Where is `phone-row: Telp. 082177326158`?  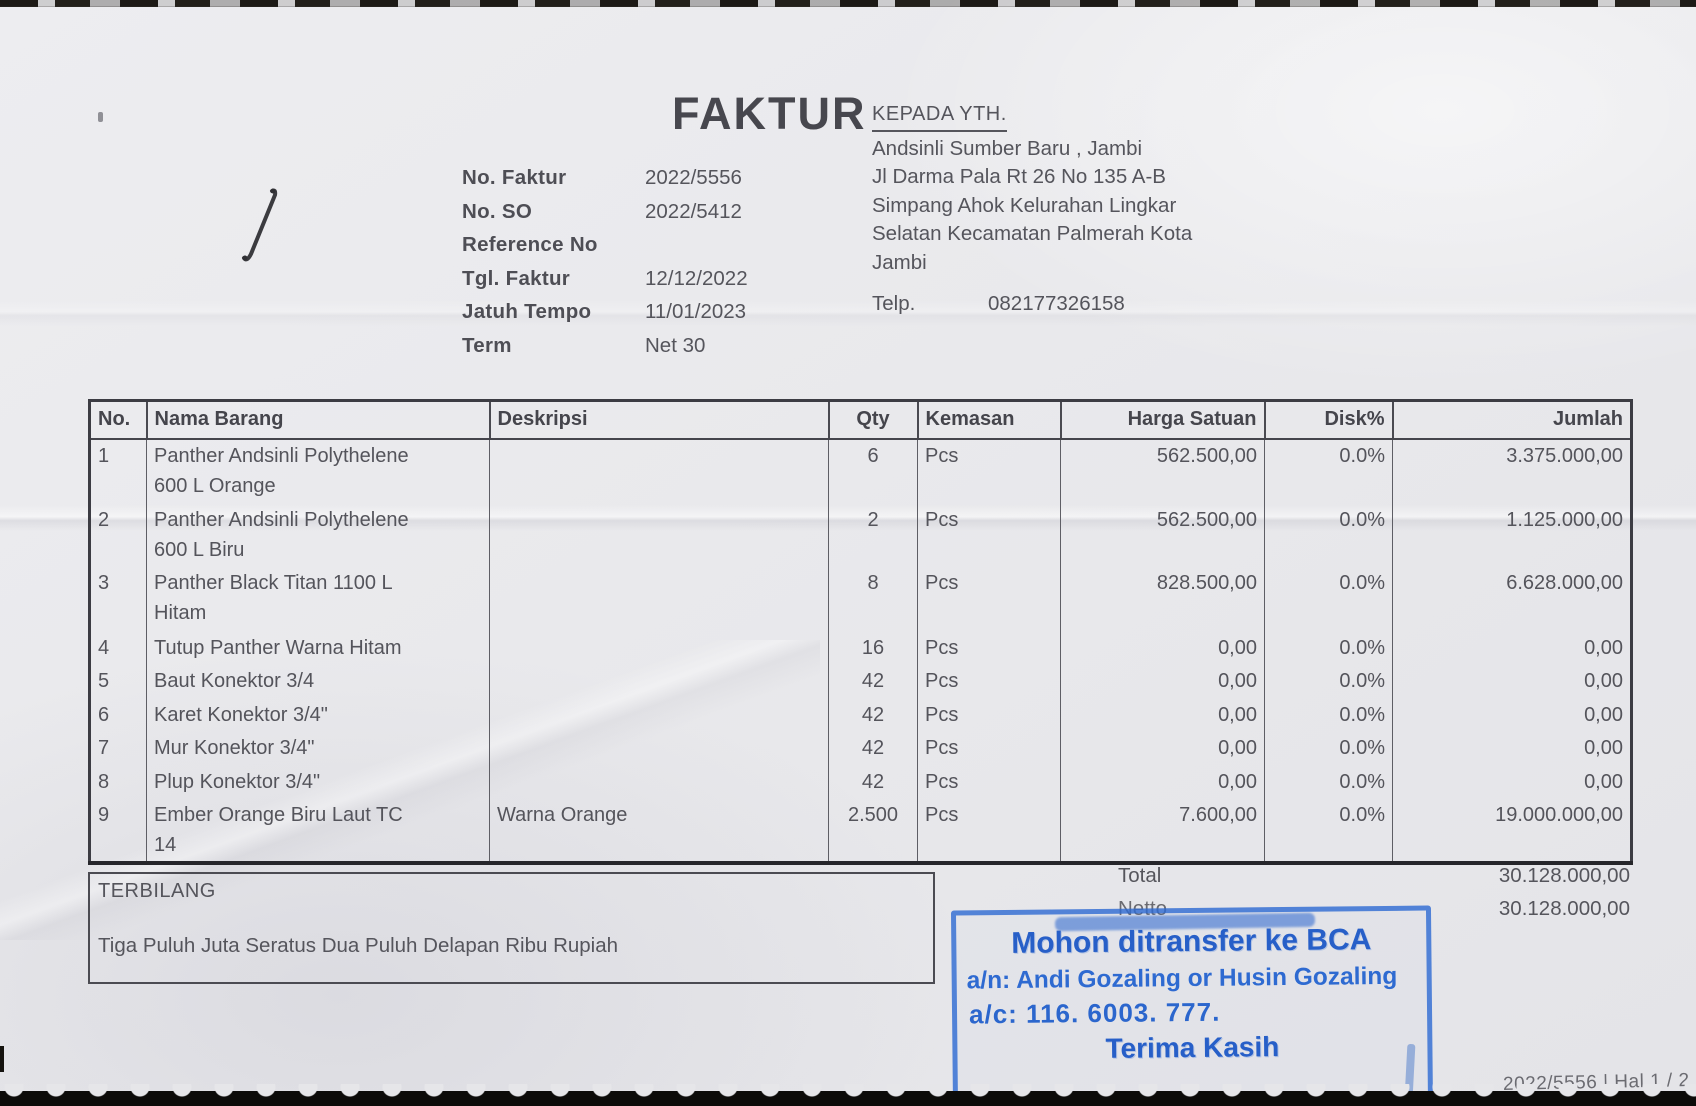 phone-row: Telp. 082177326158 is located at coordinates (1082, 304).